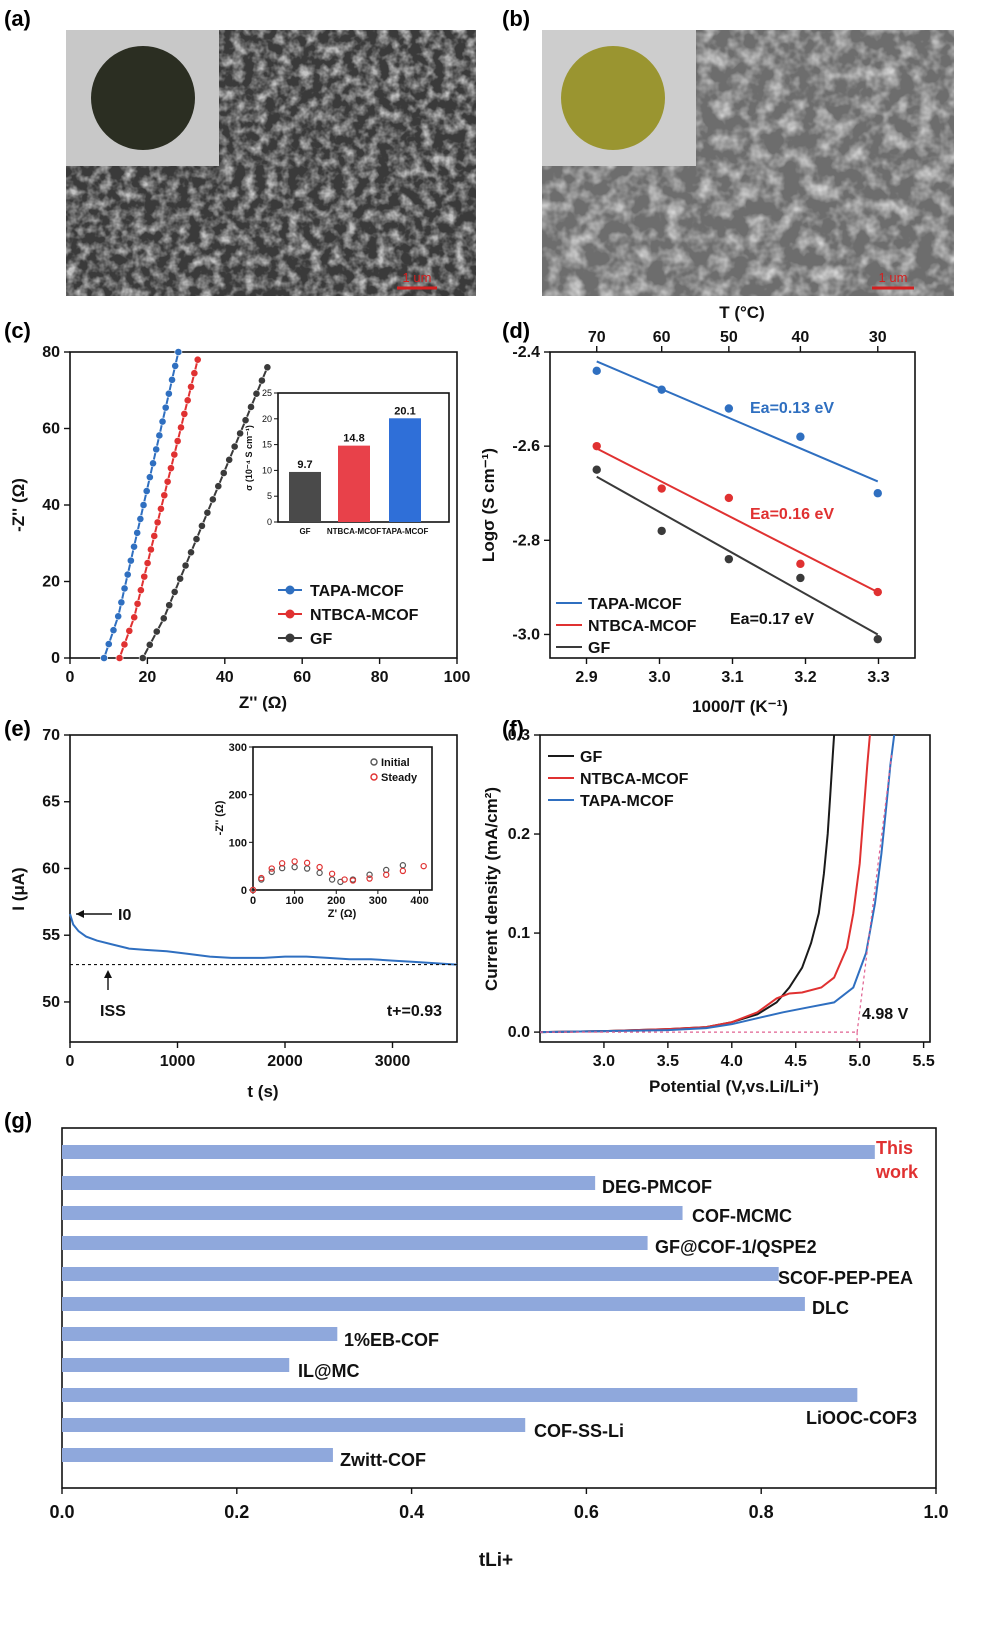 This screenshot has height=1631, width=994. I want to click on chart-g-bar-label-9: COF-SS-Li, so click(579, 1431).